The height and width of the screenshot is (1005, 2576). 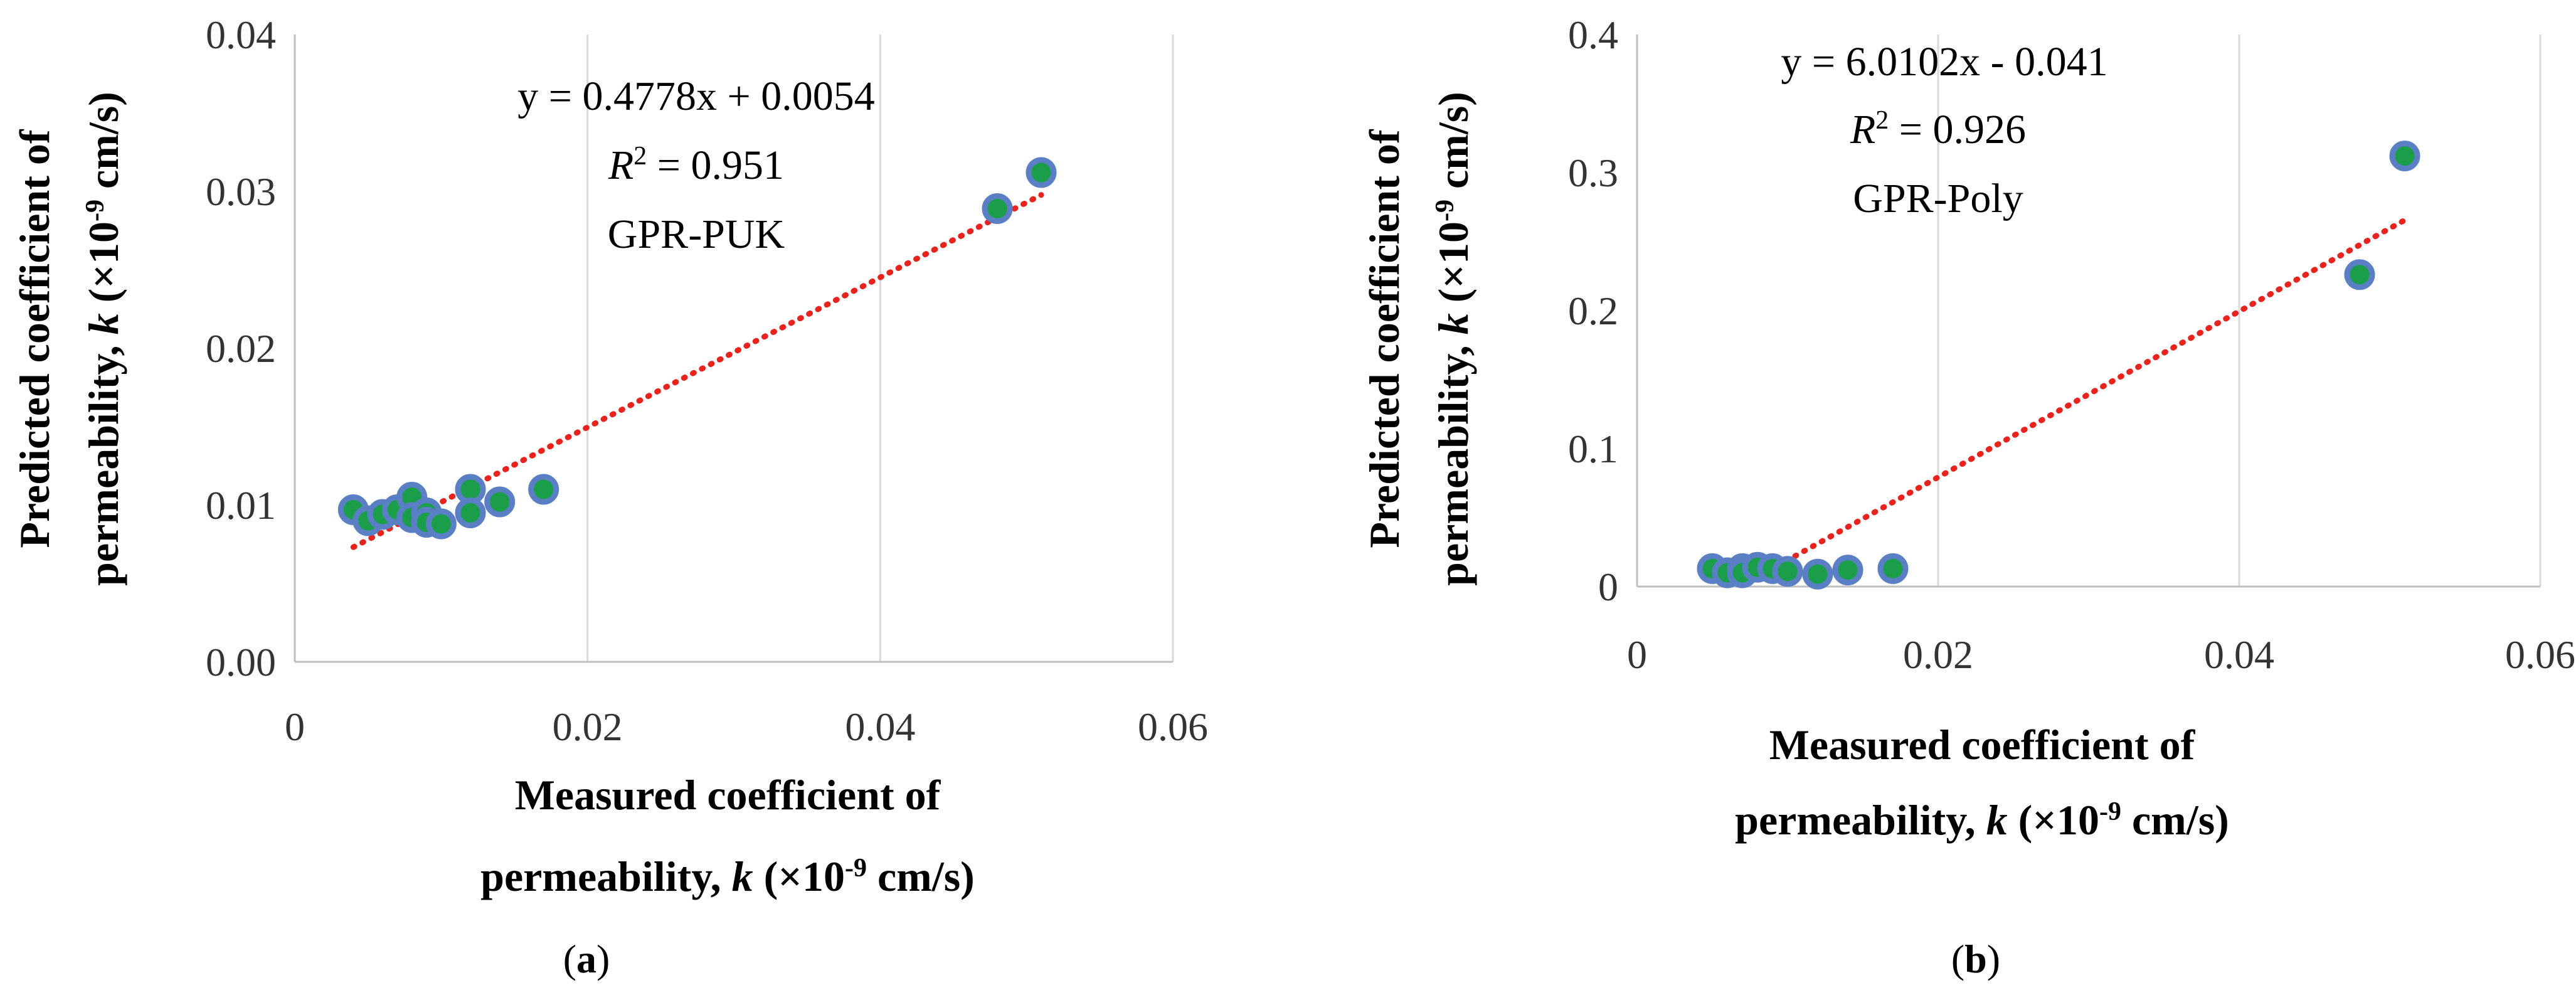 What do you see at coordinates (1862, 129) in the screenshot?
I see `r2-symbol-b: R` at bounding box center [1862, 129].